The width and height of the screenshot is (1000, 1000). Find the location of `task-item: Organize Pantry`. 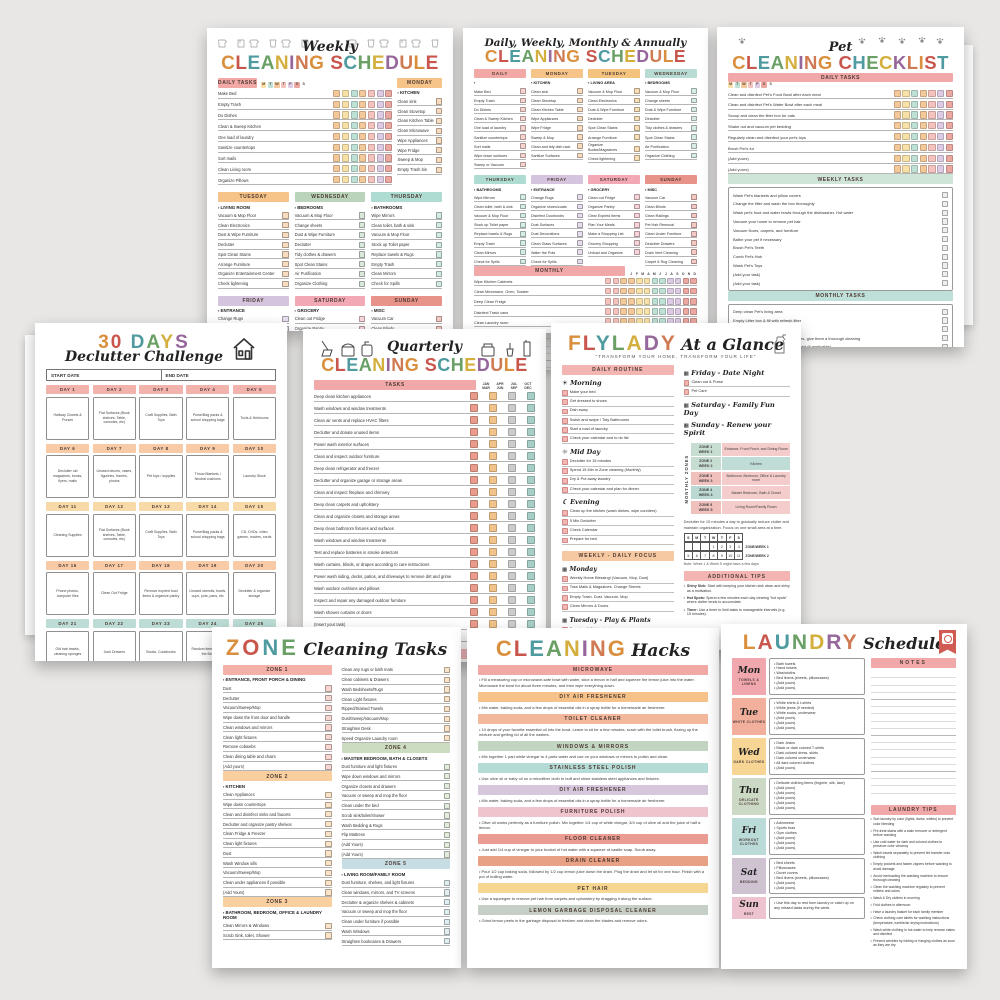

task-item: Organize Pantry is located at coordinates (614, 206).